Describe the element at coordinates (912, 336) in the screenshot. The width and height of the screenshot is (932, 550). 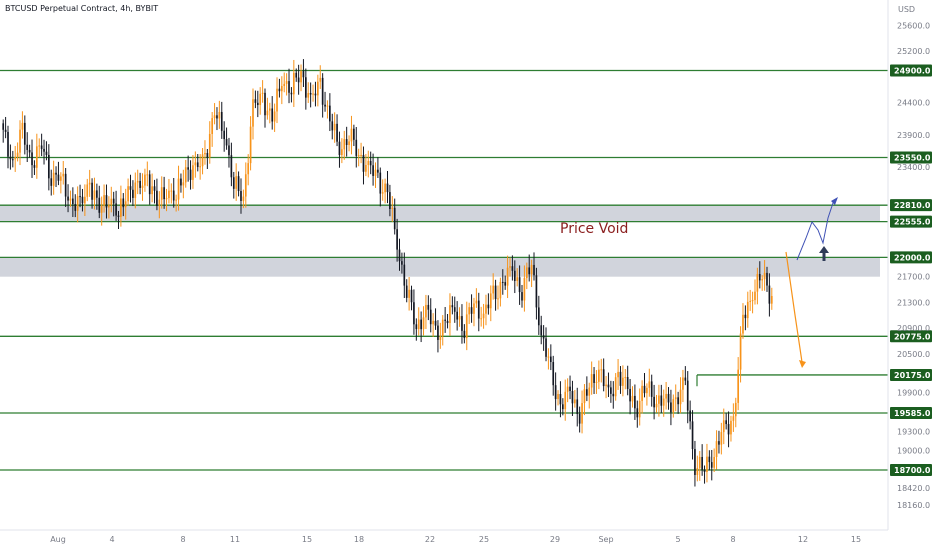
I see `level-label-20775.0: 20775.0` at that location.